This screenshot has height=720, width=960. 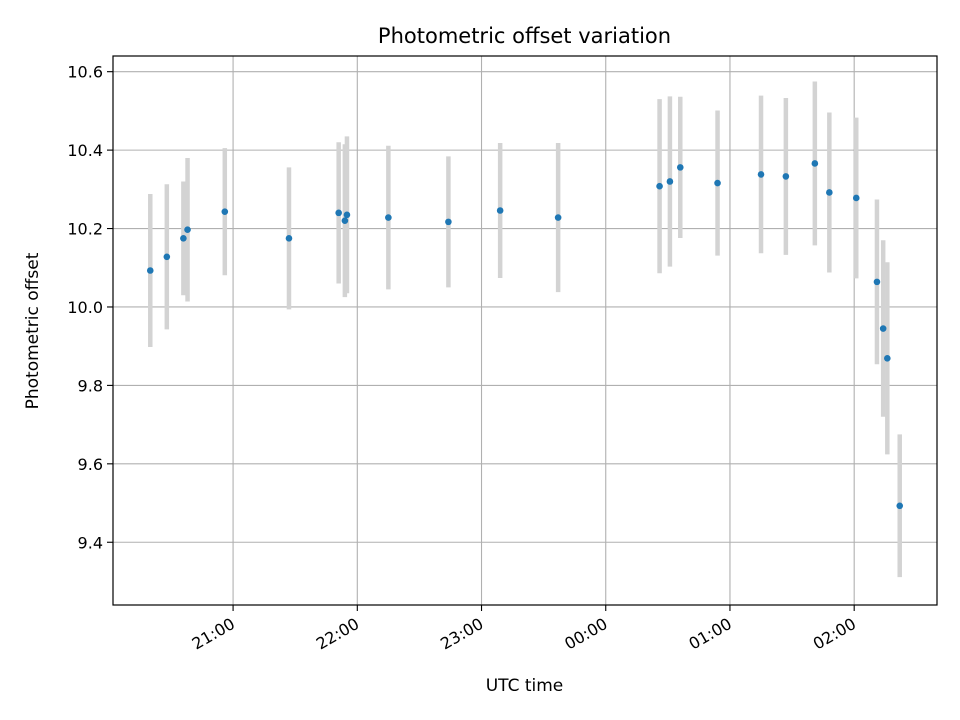 What do you see at coordinates (90, 542) in the screenshot?
I see `y-tick-label: 9.4` at bounding box center [90, 542].